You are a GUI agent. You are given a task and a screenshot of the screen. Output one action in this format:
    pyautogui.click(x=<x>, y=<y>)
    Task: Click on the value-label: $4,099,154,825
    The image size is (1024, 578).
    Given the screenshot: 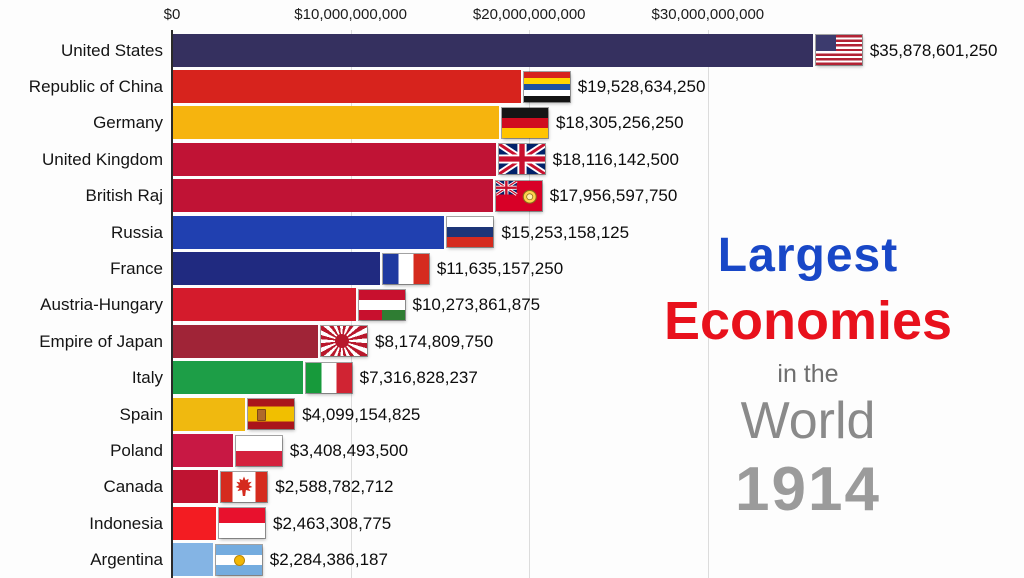 What is the action you would take?
    pyautogui.click(x=361, y=414)
    